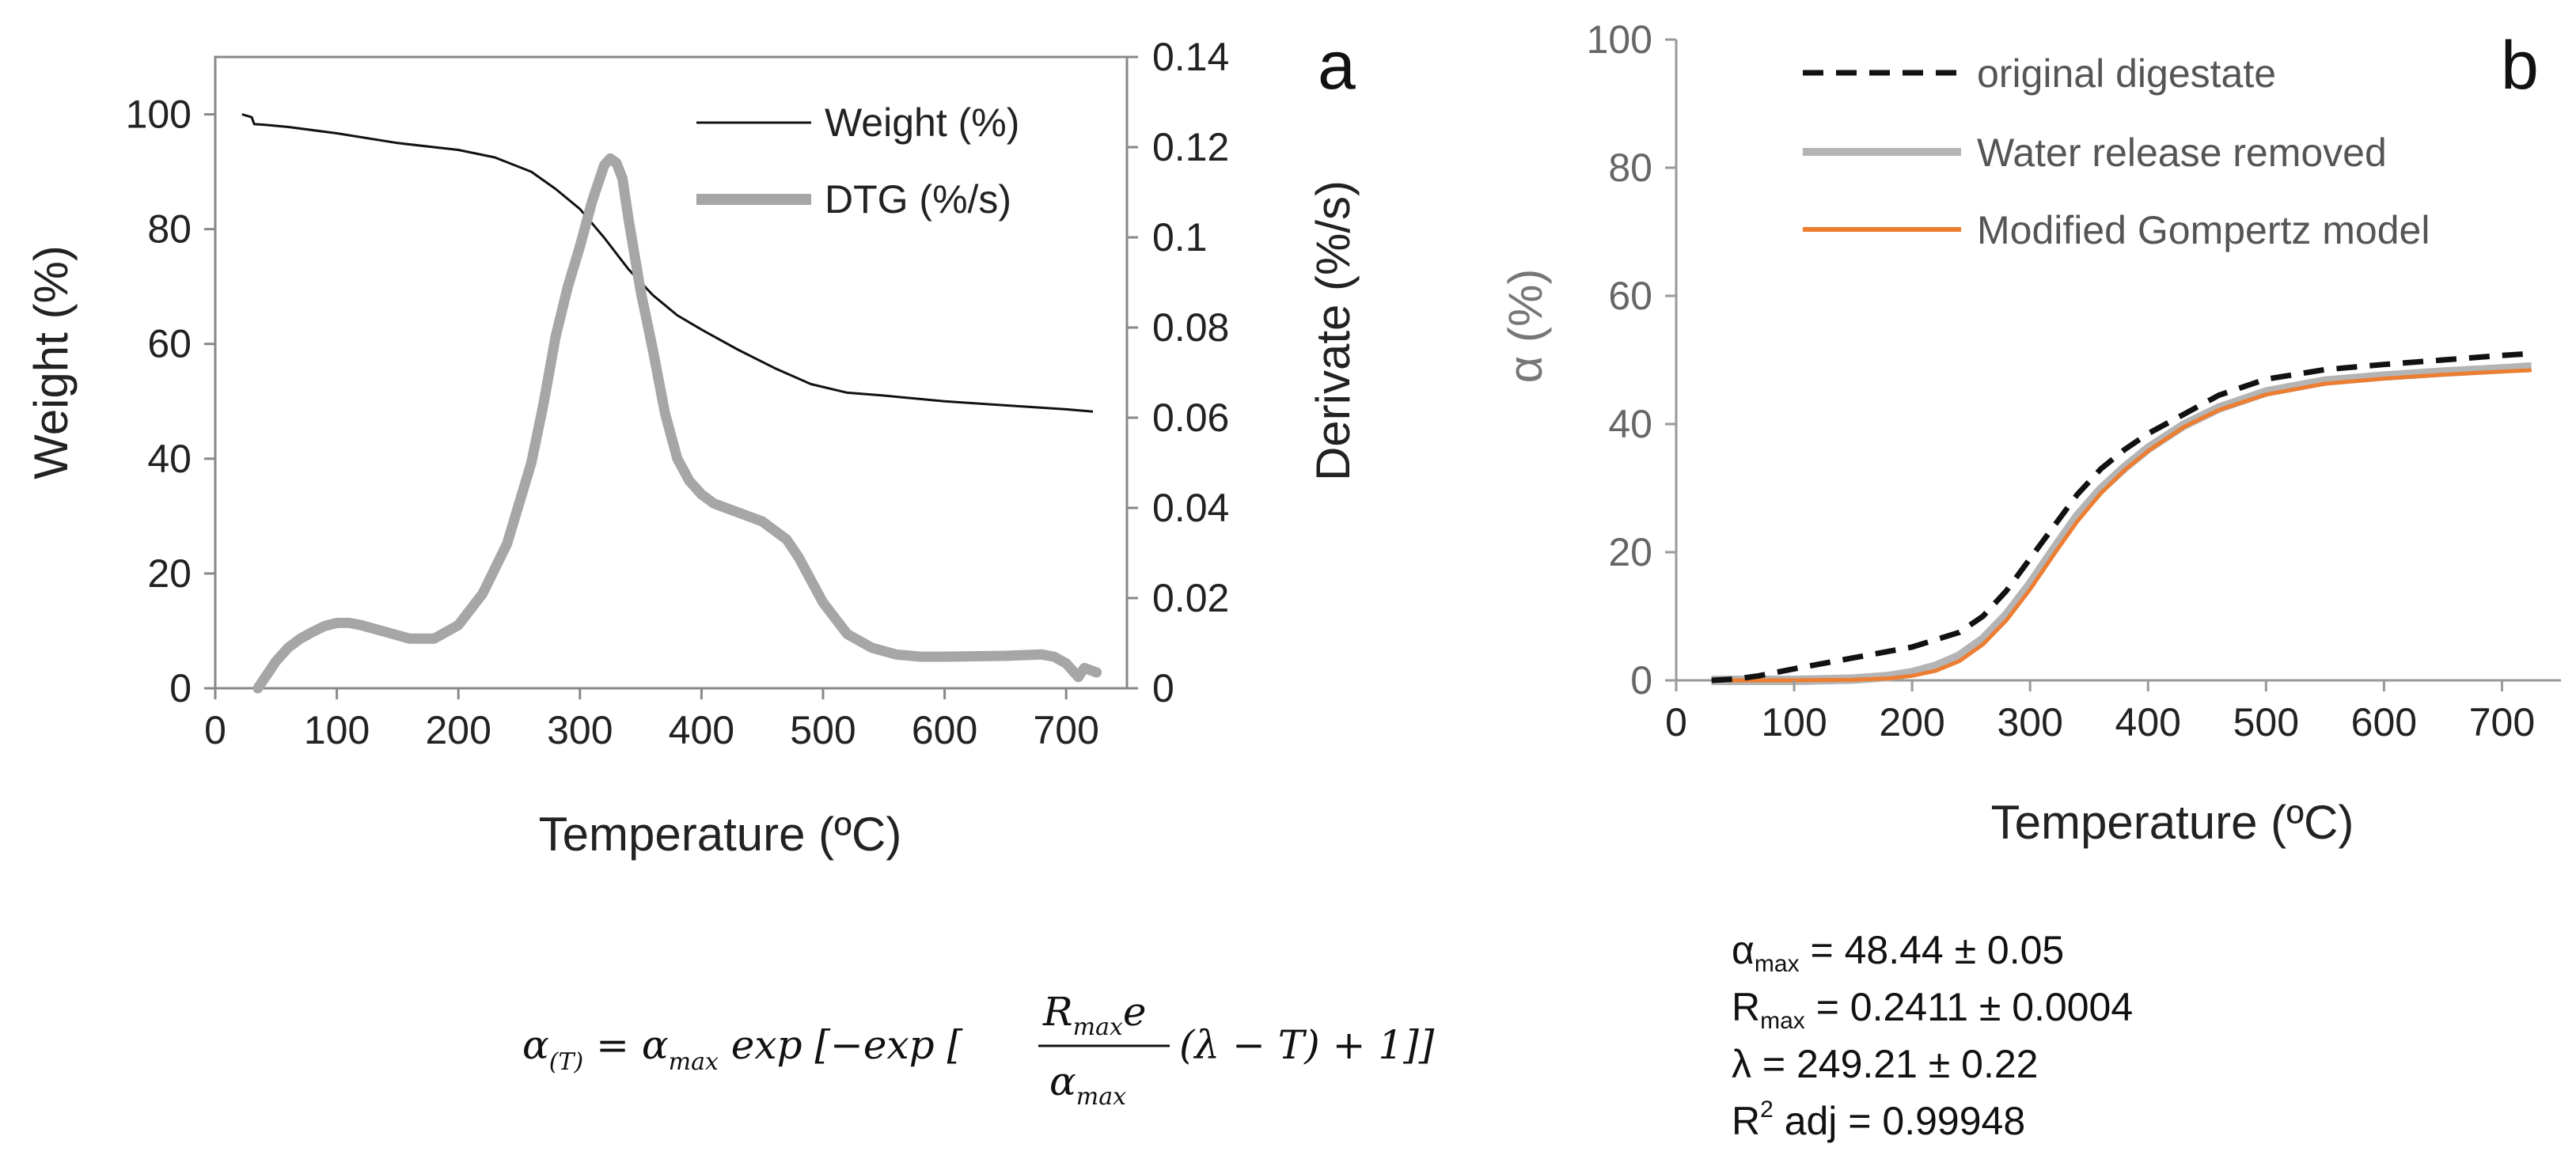 This screenshot has width=2576, height=1174. I want to click on panel-b-ylabel: α (%), so click(1525, 326).